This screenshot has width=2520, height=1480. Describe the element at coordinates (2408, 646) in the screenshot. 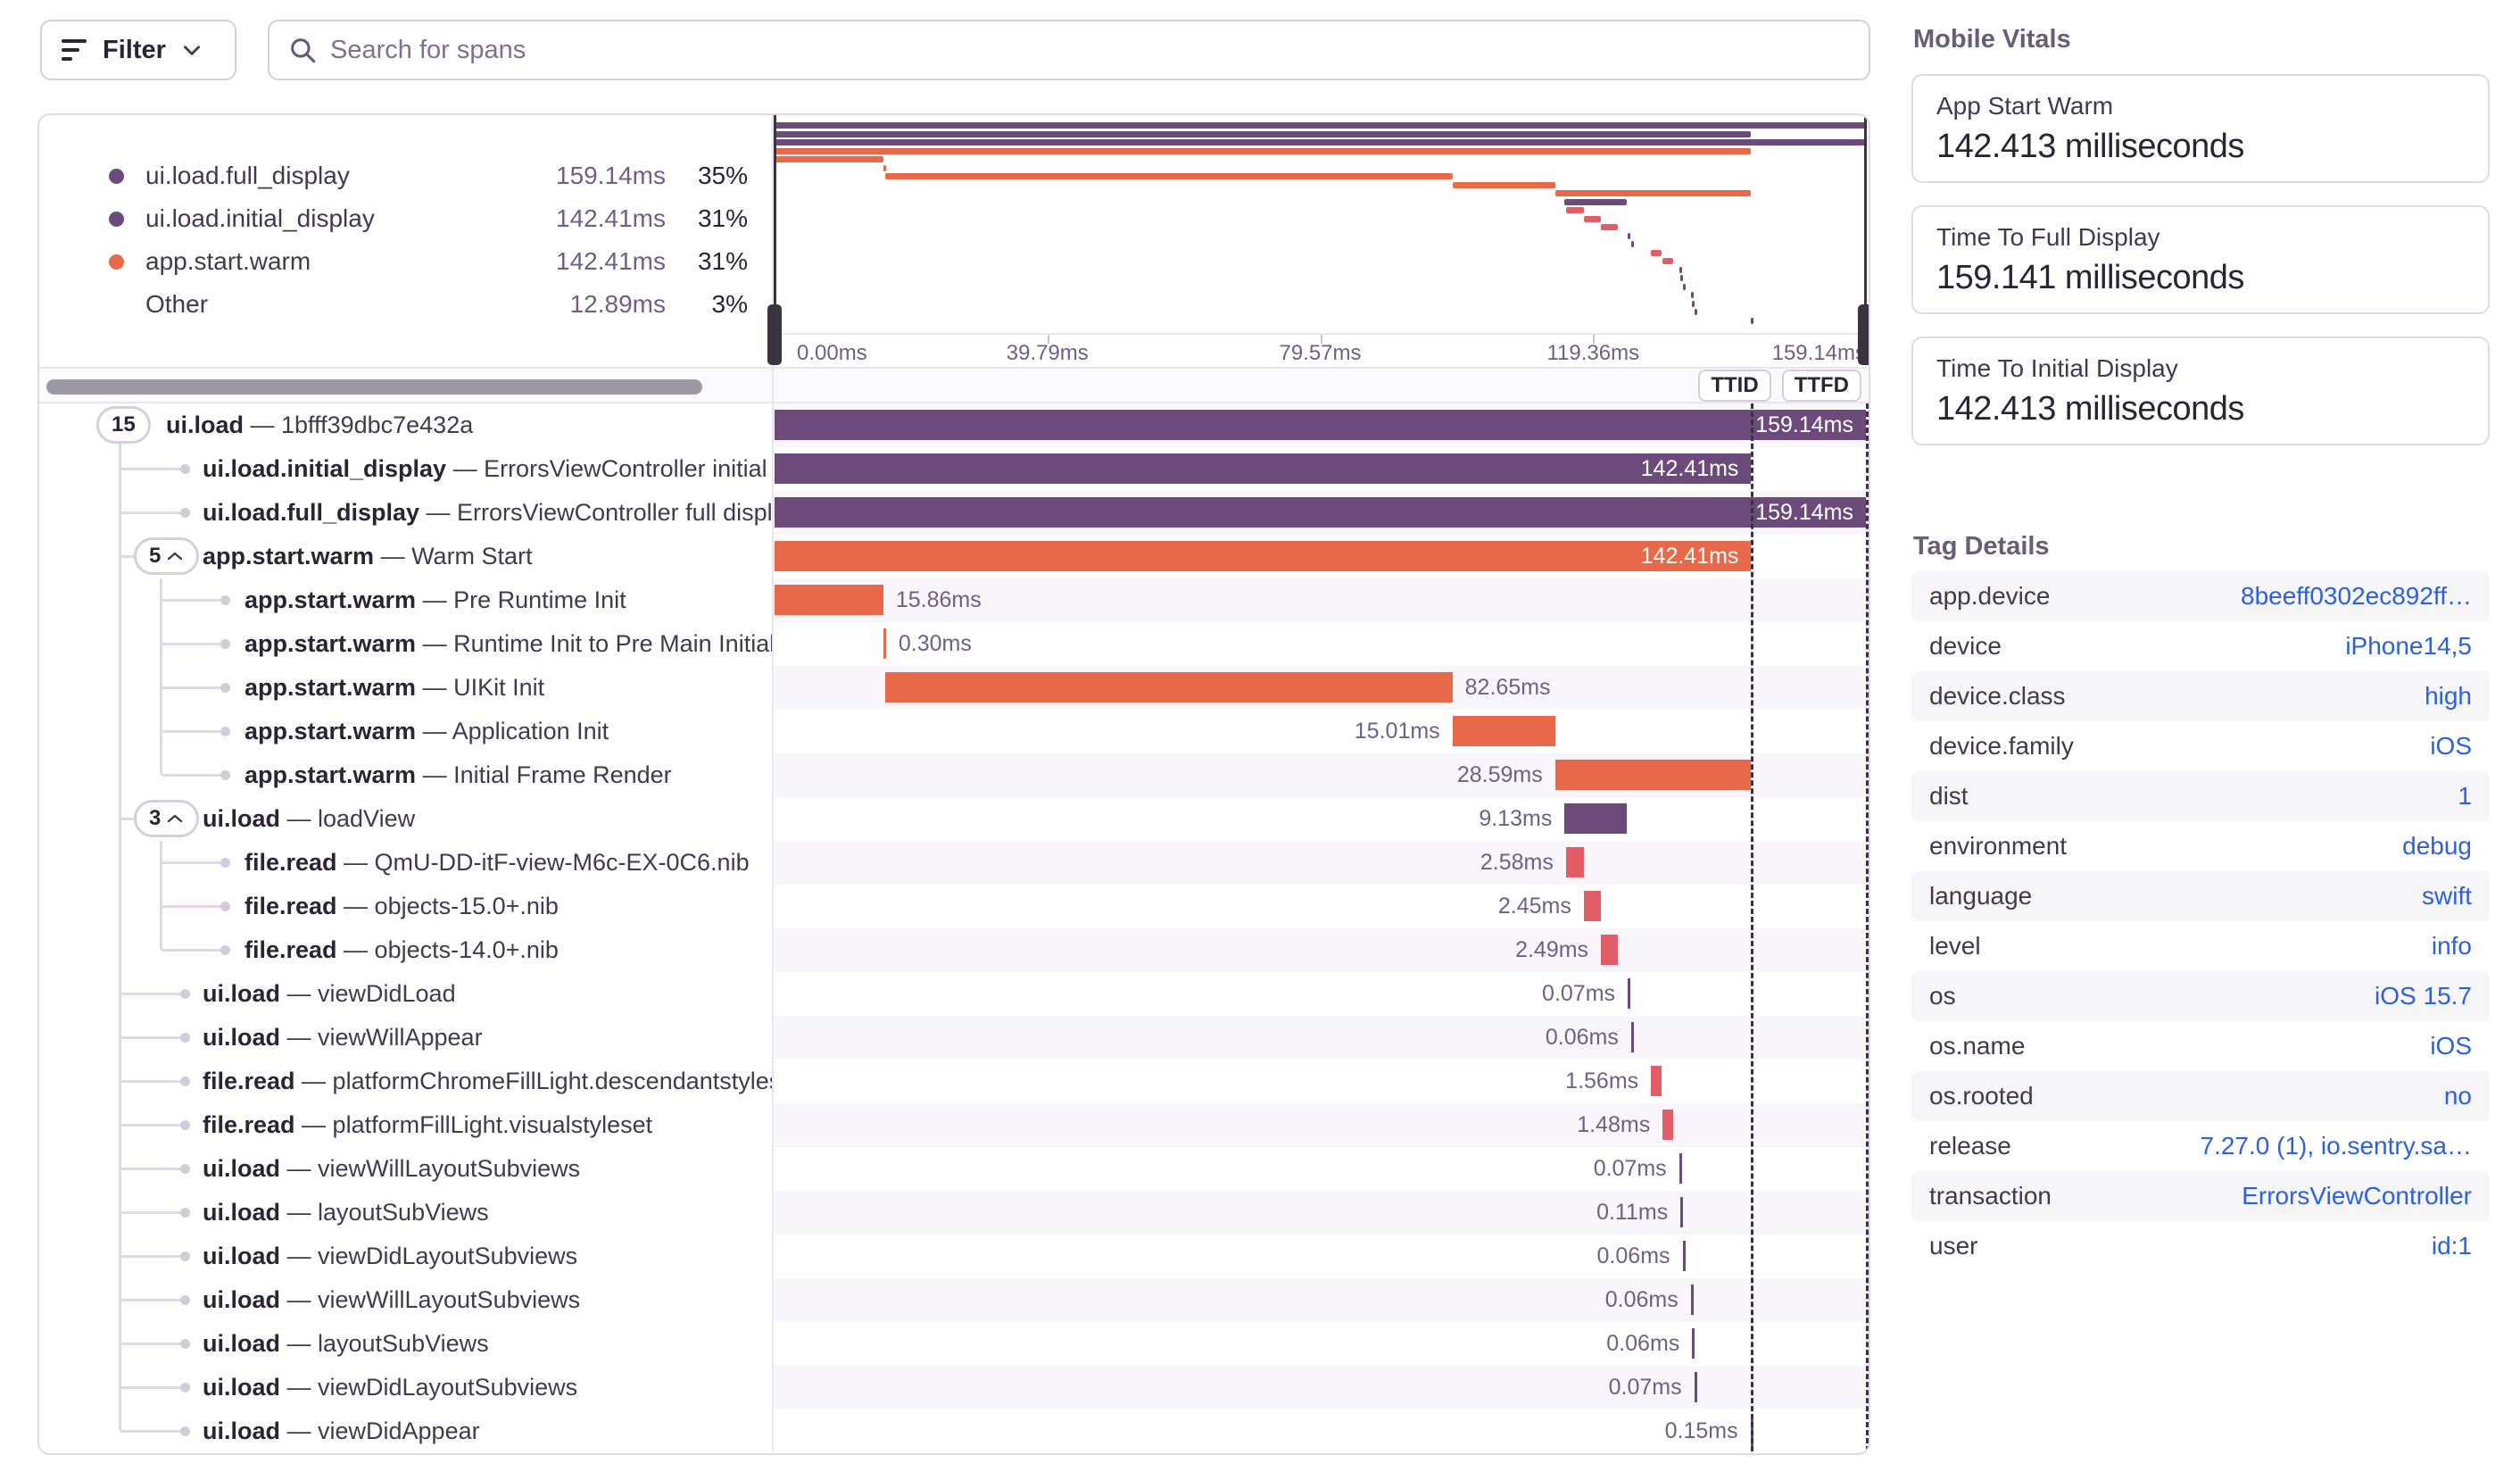

I see `tag-value: iPhone14,5` at that location.